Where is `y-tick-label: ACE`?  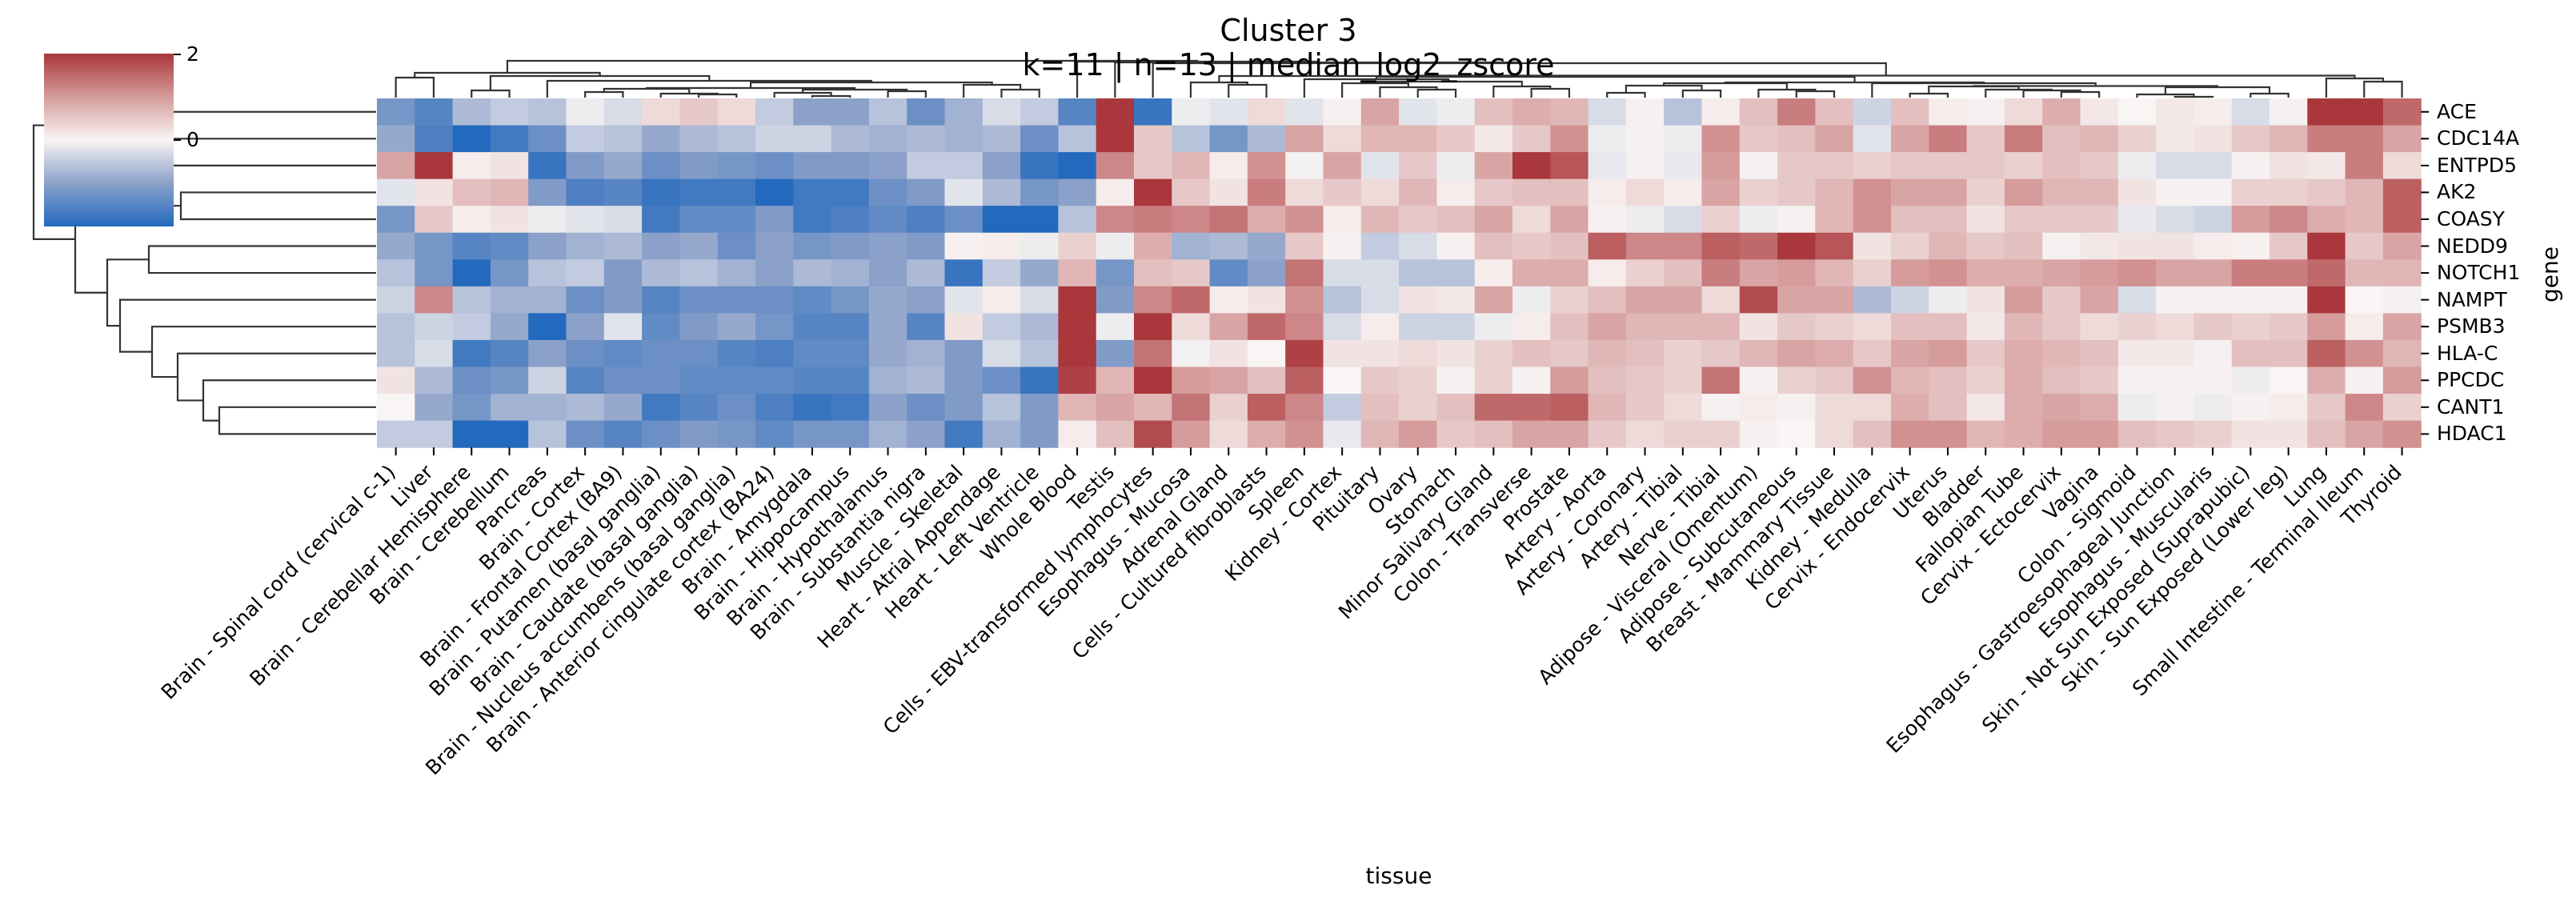 y-tick-label: ACE is located at coordinates (2457, 111).